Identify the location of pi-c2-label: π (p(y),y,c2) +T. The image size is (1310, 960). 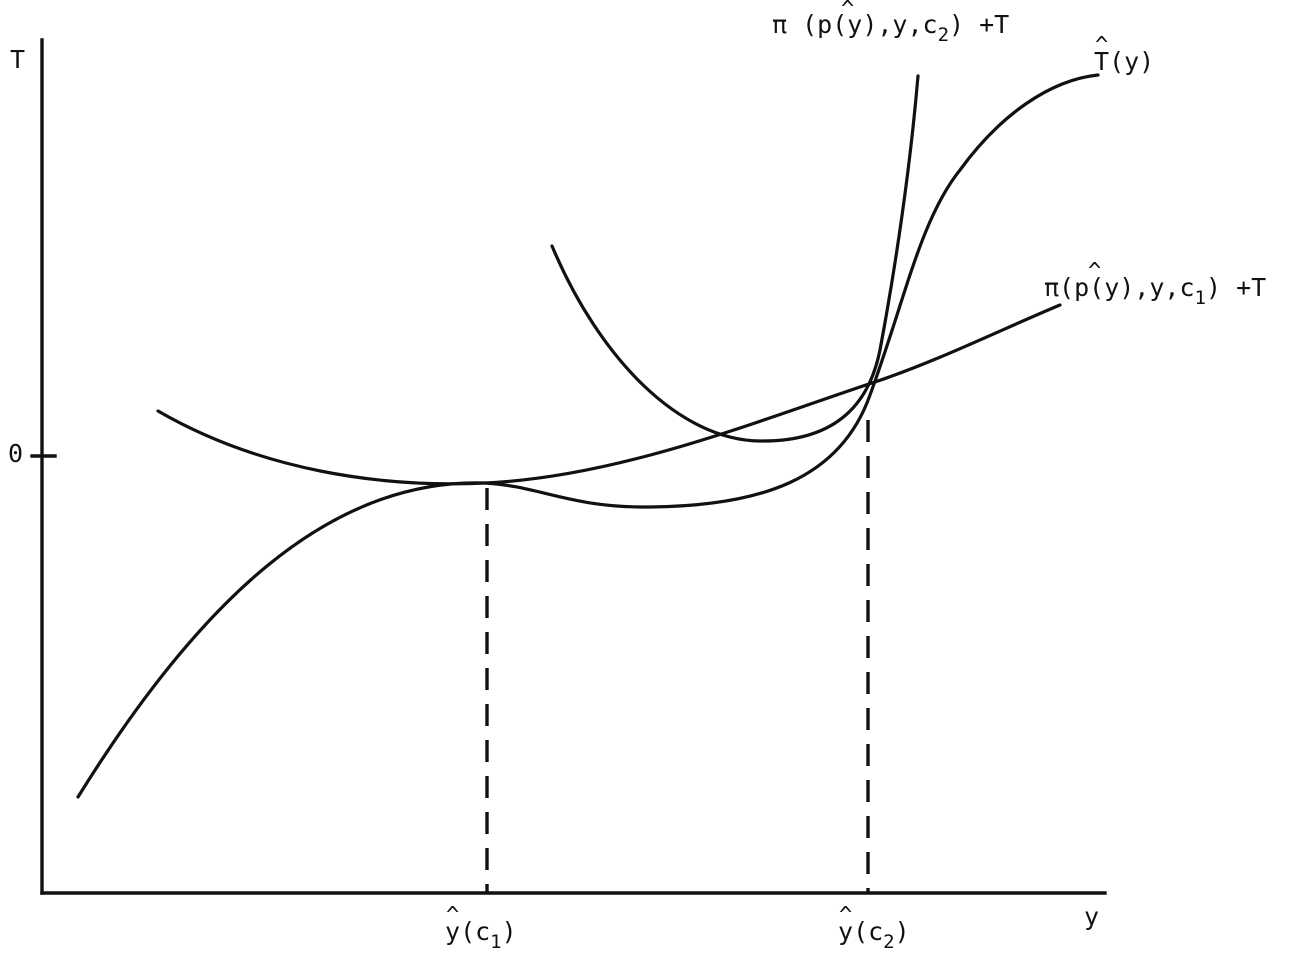
(890, 28).